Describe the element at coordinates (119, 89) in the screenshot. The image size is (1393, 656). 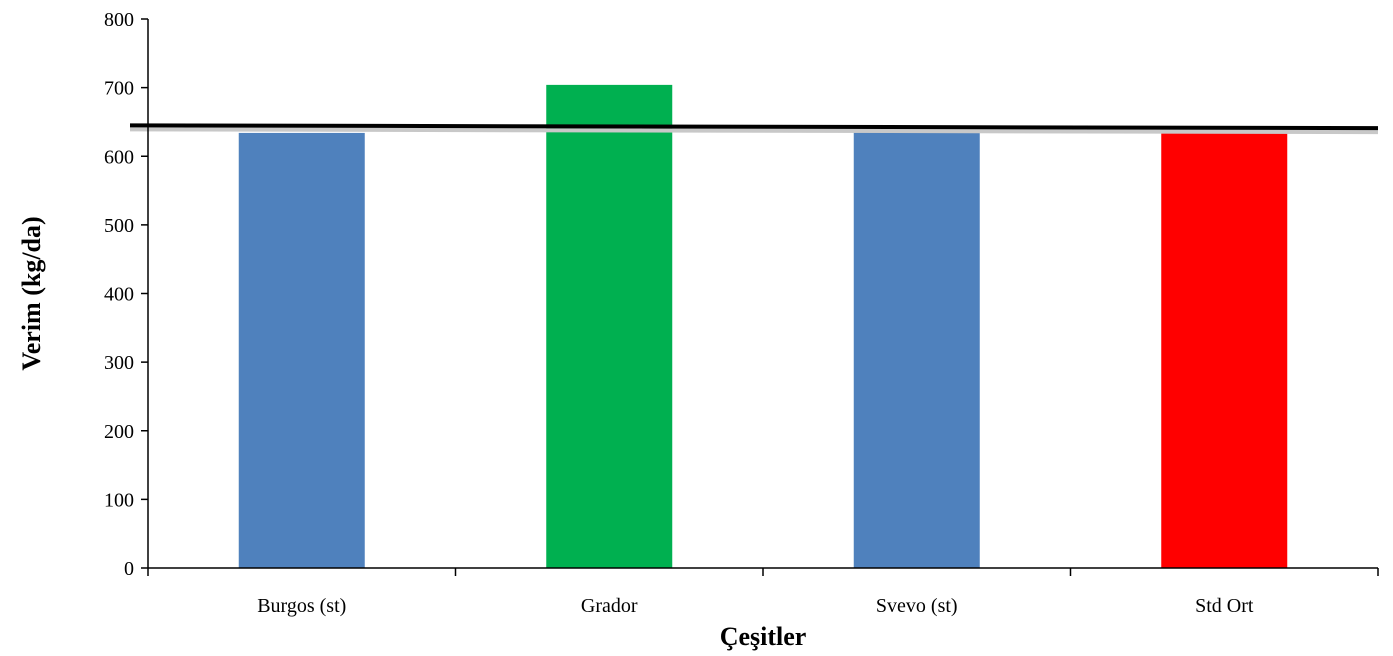
I see `y-tick-label: 700` at that location.